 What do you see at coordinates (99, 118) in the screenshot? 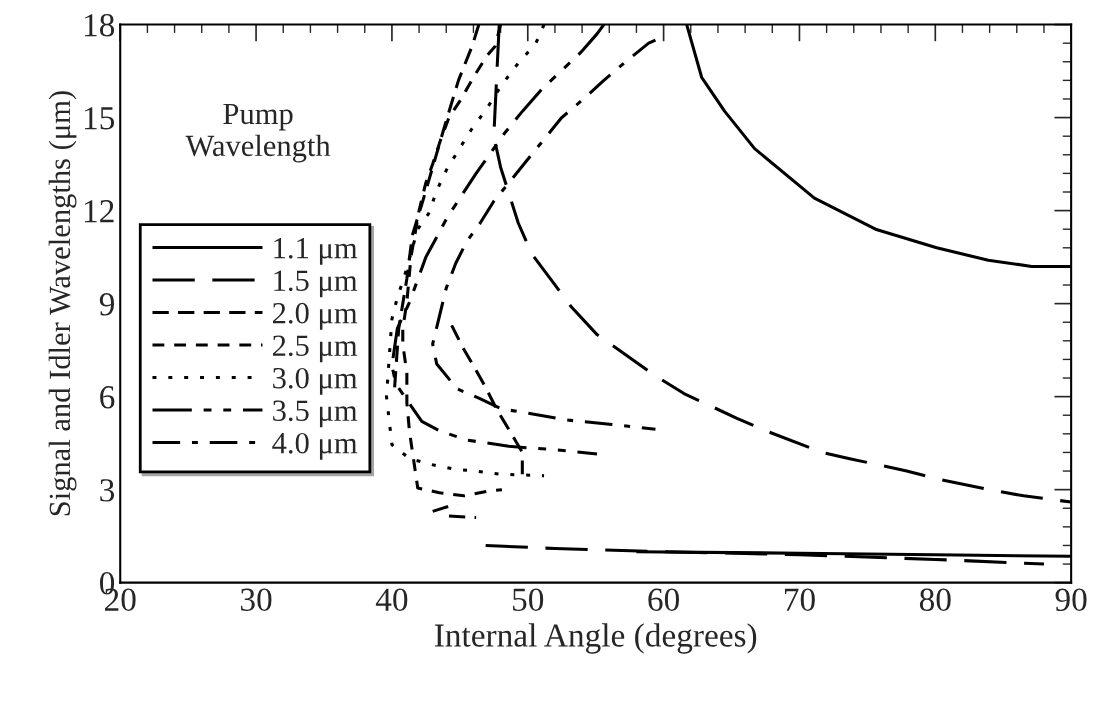
I see `y-tick-label: 15` at bounding box center [99, 118].